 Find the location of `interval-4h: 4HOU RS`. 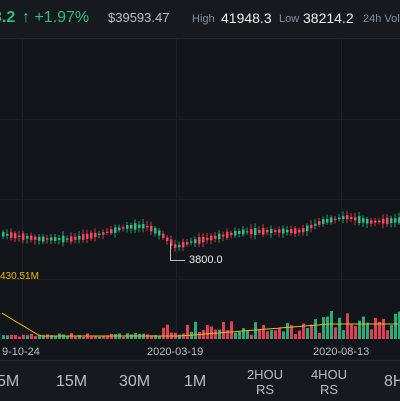

interval-4h: 4HOU RS is located at coordinates (329, 382).